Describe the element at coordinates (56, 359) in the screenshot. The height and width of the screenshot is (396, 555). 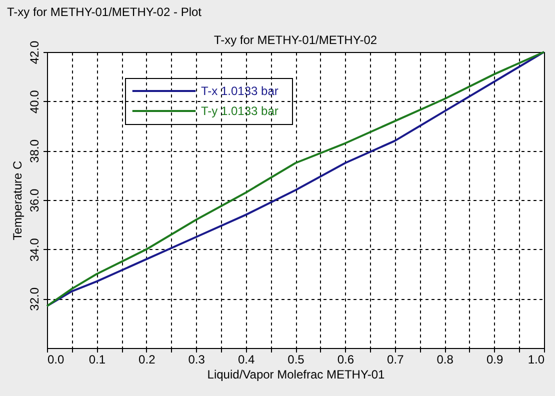
I see `x-tick-label: 0.0` at that location.